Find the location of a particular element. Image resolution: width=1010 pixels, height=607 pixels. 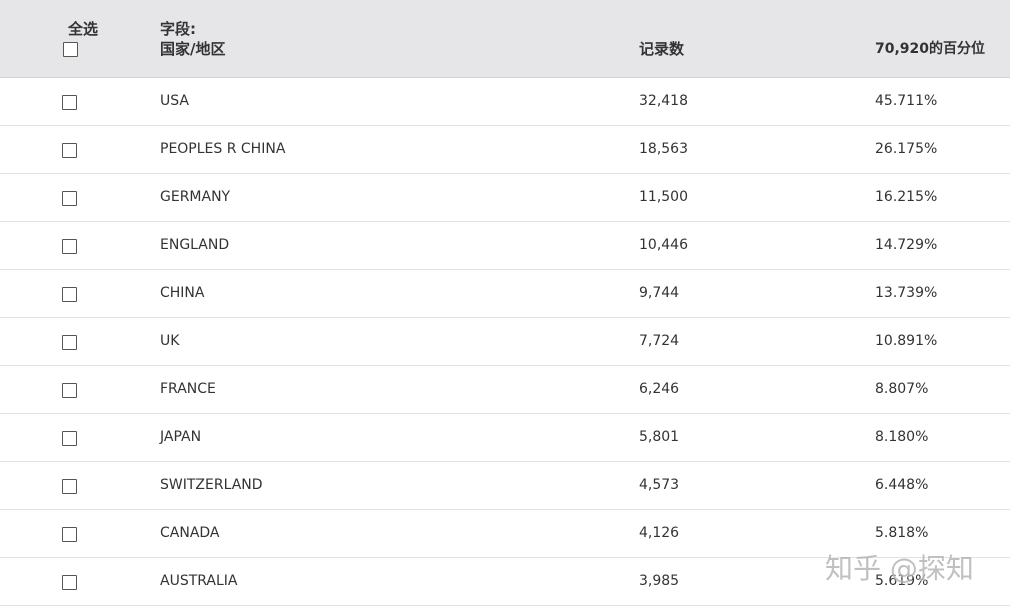

count-cell: 6,246 is located at coordinates (659, 389).